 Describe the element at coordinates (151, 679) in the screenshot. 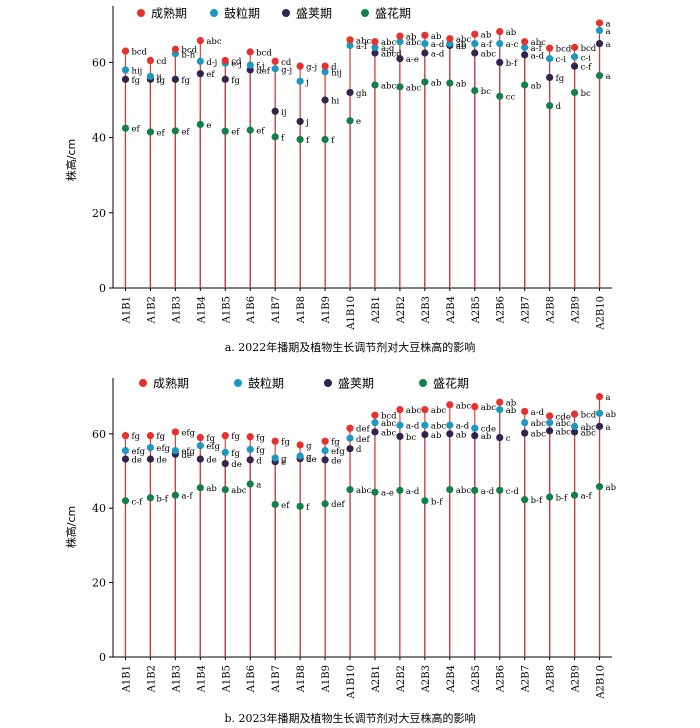

I see `x-tick-label: A1B2` at that location.